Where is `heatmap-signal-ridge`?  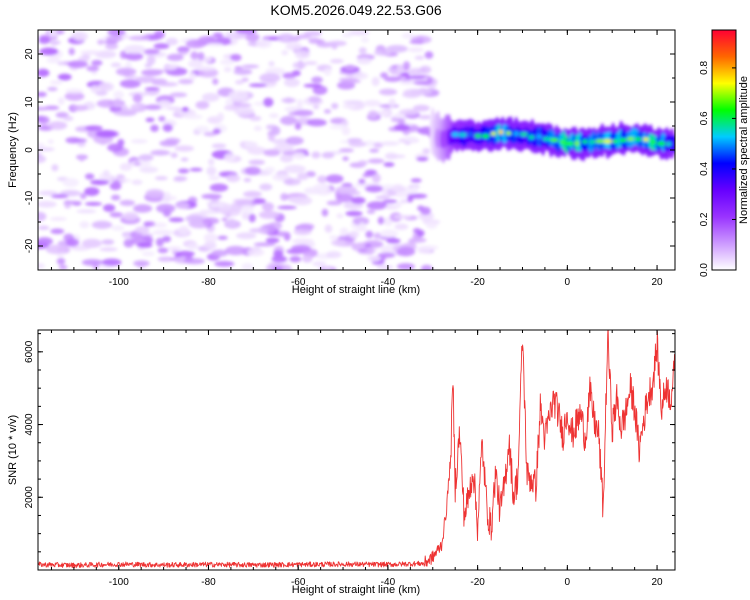
heatmap-signal-ridge is located at coordinates (552, 135).